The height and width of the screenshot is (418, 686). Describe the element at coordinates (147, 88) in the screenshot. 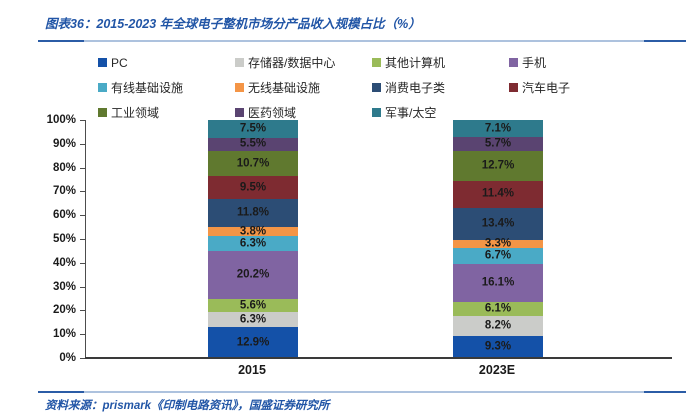

I see `legend-label: 有线基础设施` at that location.